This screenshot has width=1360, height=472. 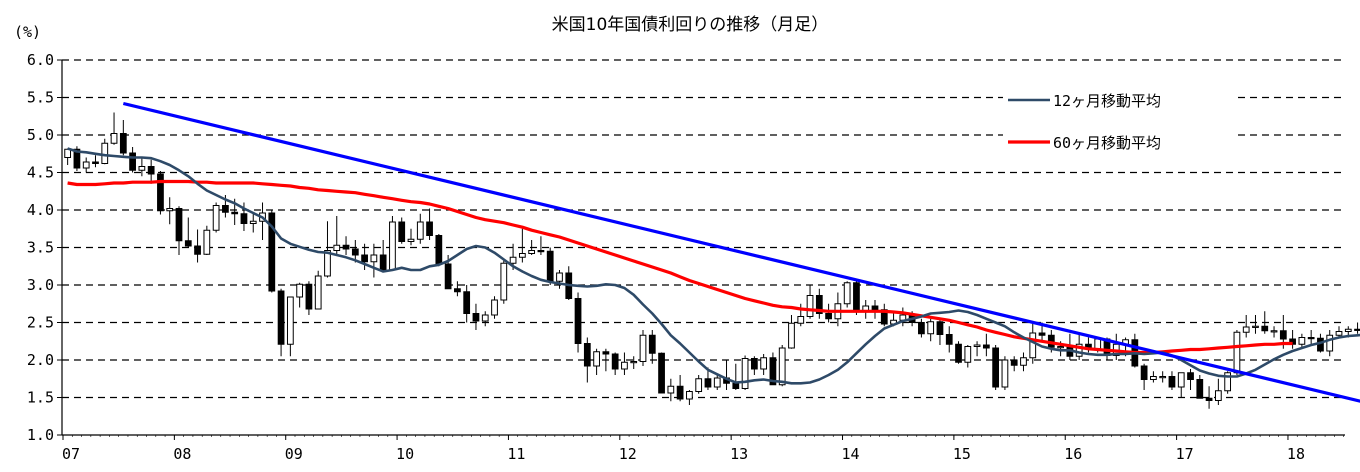 I want to click on legend-label: 60ヶ月移動平均, so click(x=1107, y=143).